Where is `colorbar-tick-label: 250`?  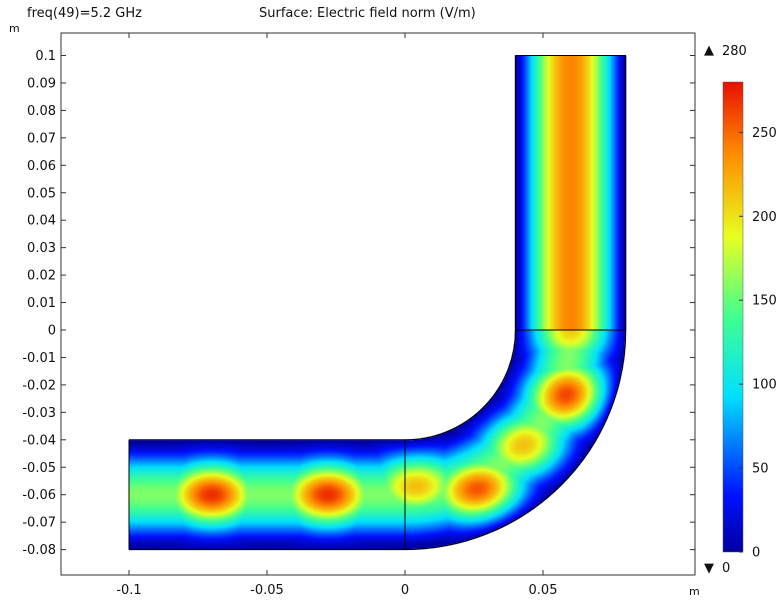
colorbar-tick-label: 250 is located at coordinates (764, 133).